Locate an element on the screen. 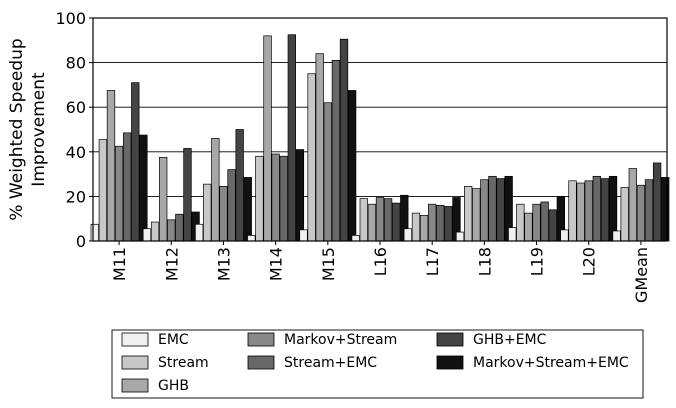 This screenshot has width=676, height=408. x-tick-label: GMean is located at coordinates (641, 275).